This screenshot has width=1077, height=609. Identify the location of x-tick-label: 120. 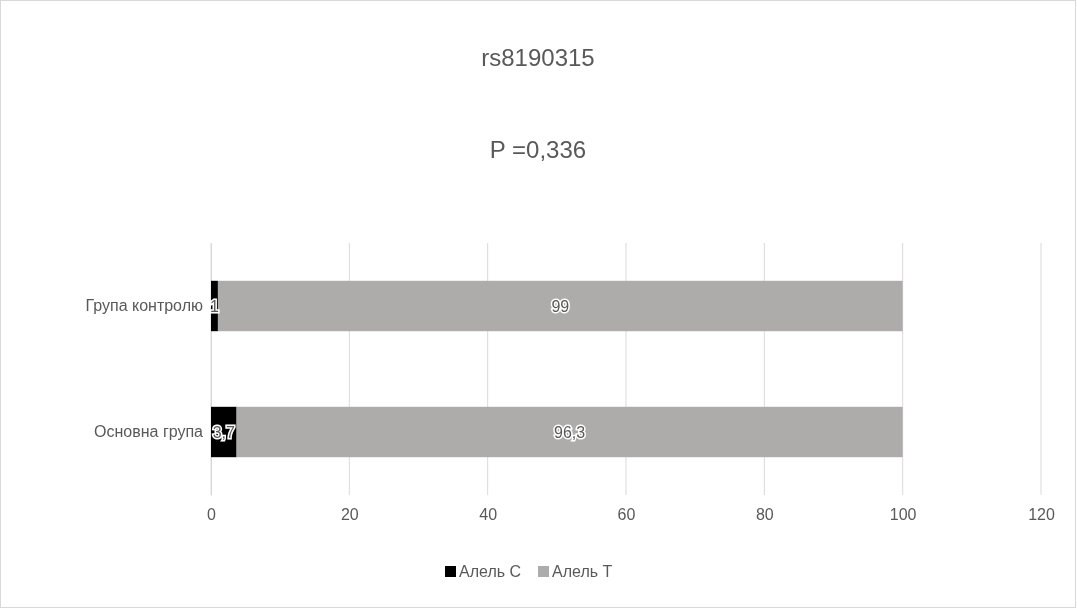
(1041, 515).